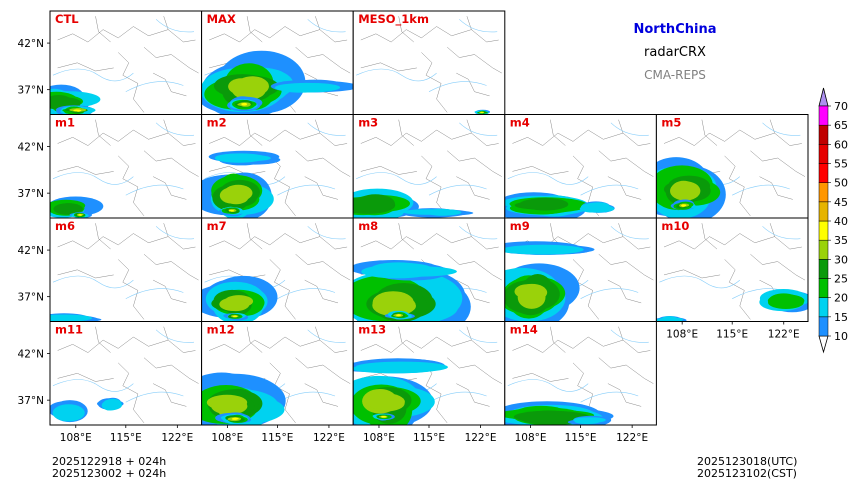 The height and width of the screenshot is (497, 860). What do you see at coordinates (69, 330) in the screenshot?
I see `member-label: m11` at bounding box center [69, 330].